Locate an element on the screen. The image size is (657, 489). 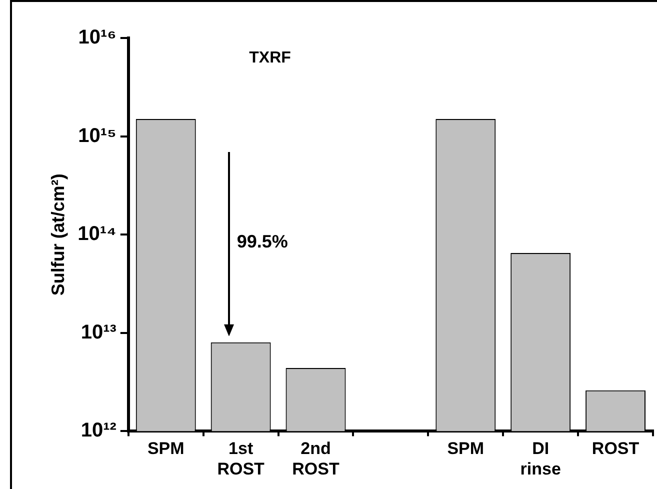
y-axis-title: Sulfur (at/cm²) is located at coordinates (58, 235).